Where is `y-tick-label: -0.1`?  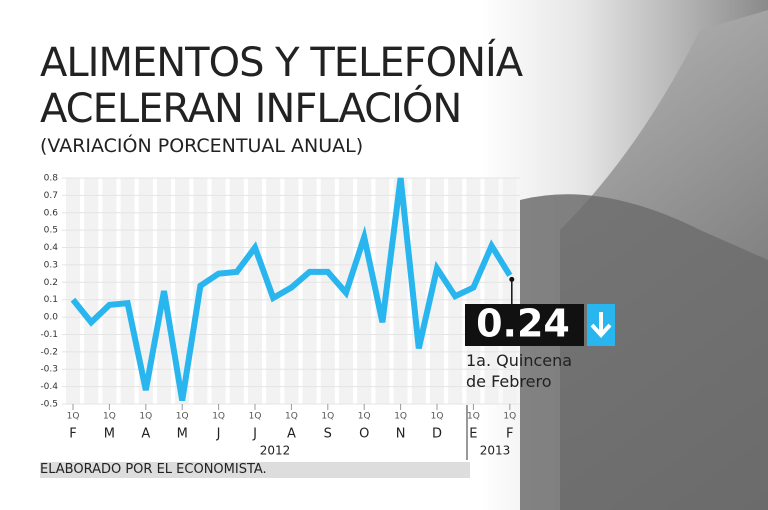 y-tick-label: -0.1 is located at coordinates (49, 335).